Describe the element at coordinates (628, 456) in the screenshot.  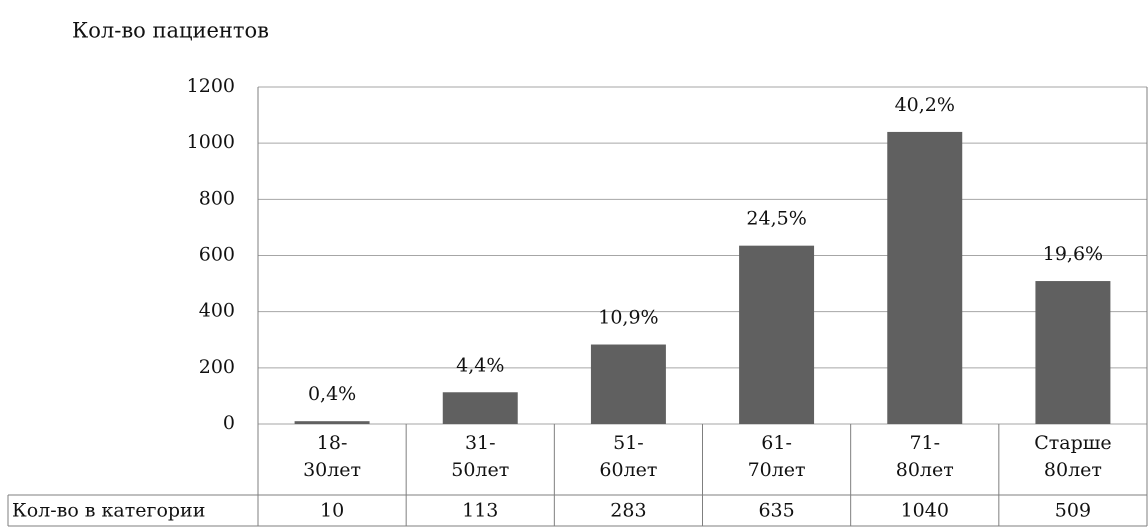
I see `x-tick-label: 51-60лет` at that location.